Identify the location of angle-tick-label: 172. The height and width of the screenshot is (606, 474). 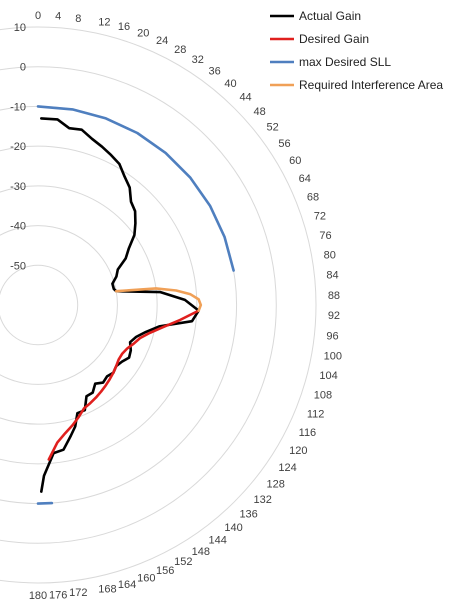
(78, 593).